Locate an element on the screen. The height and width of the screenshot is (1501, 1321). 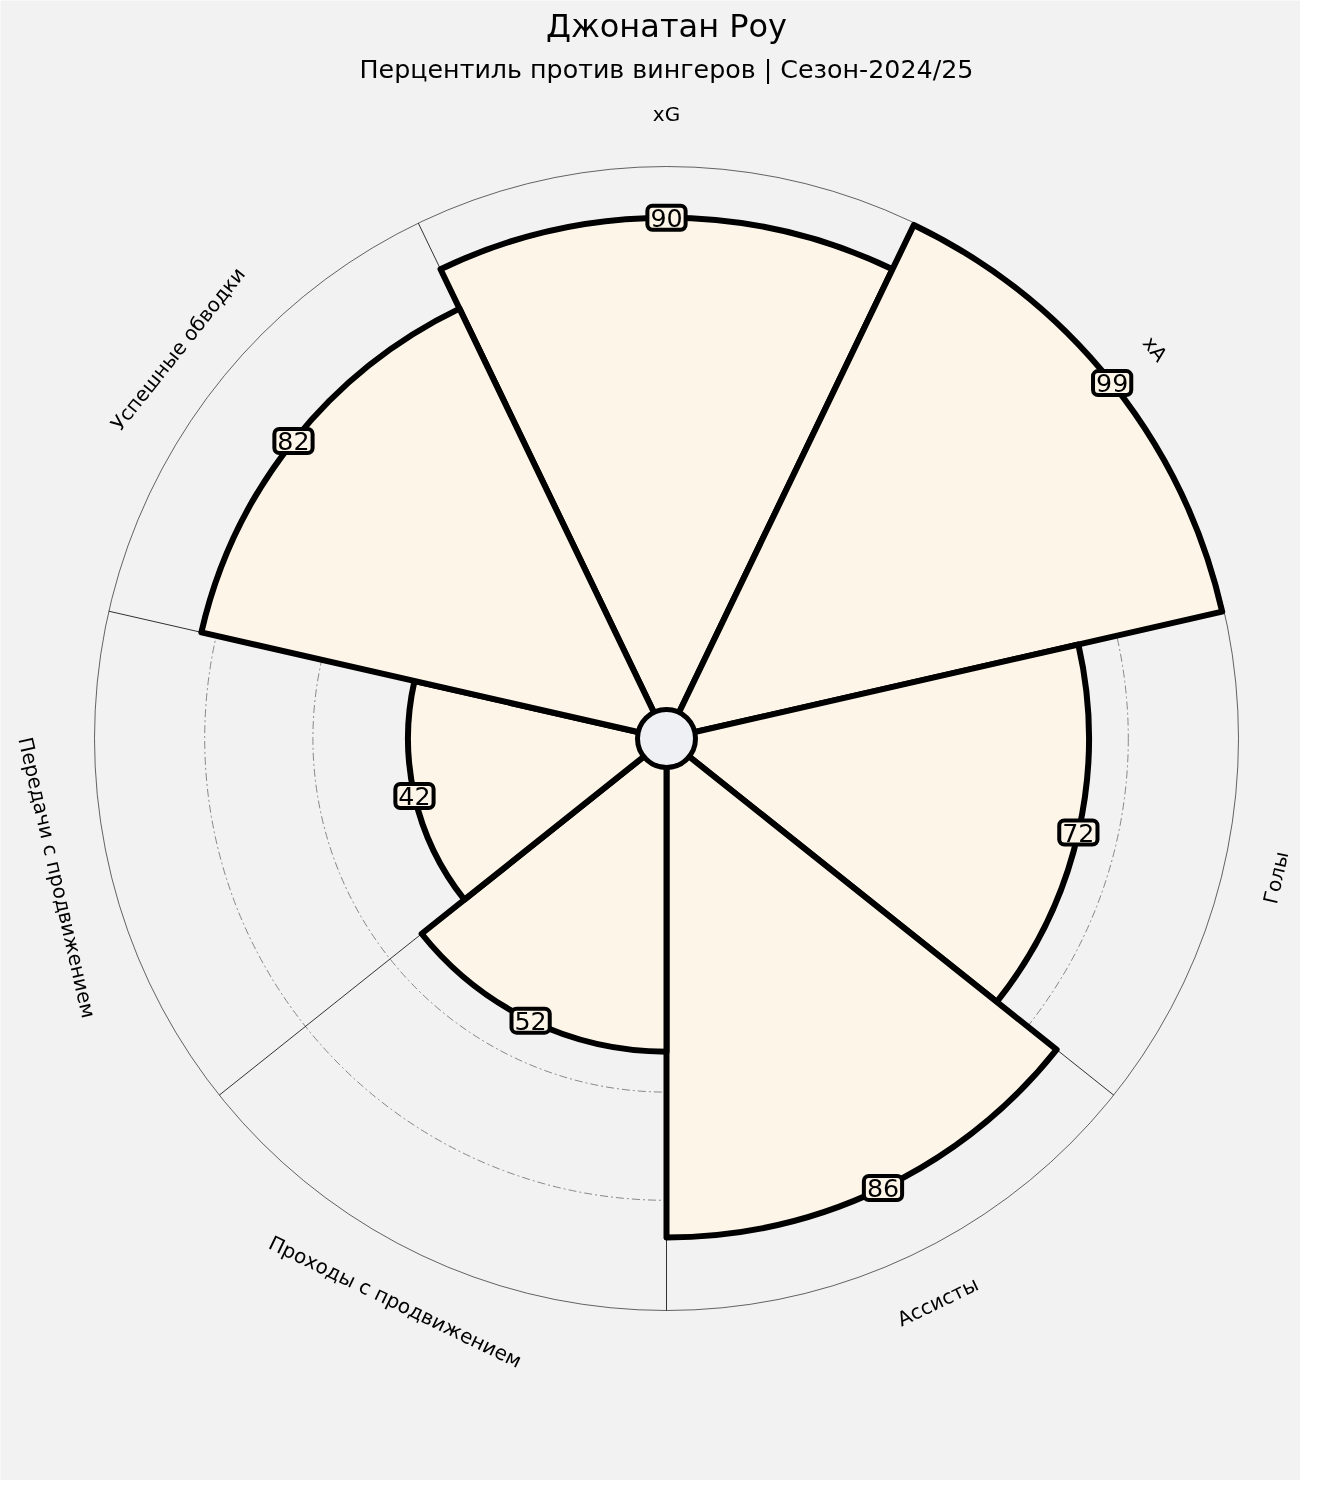
data-label: 86 is located at coordinates (883, 1188).